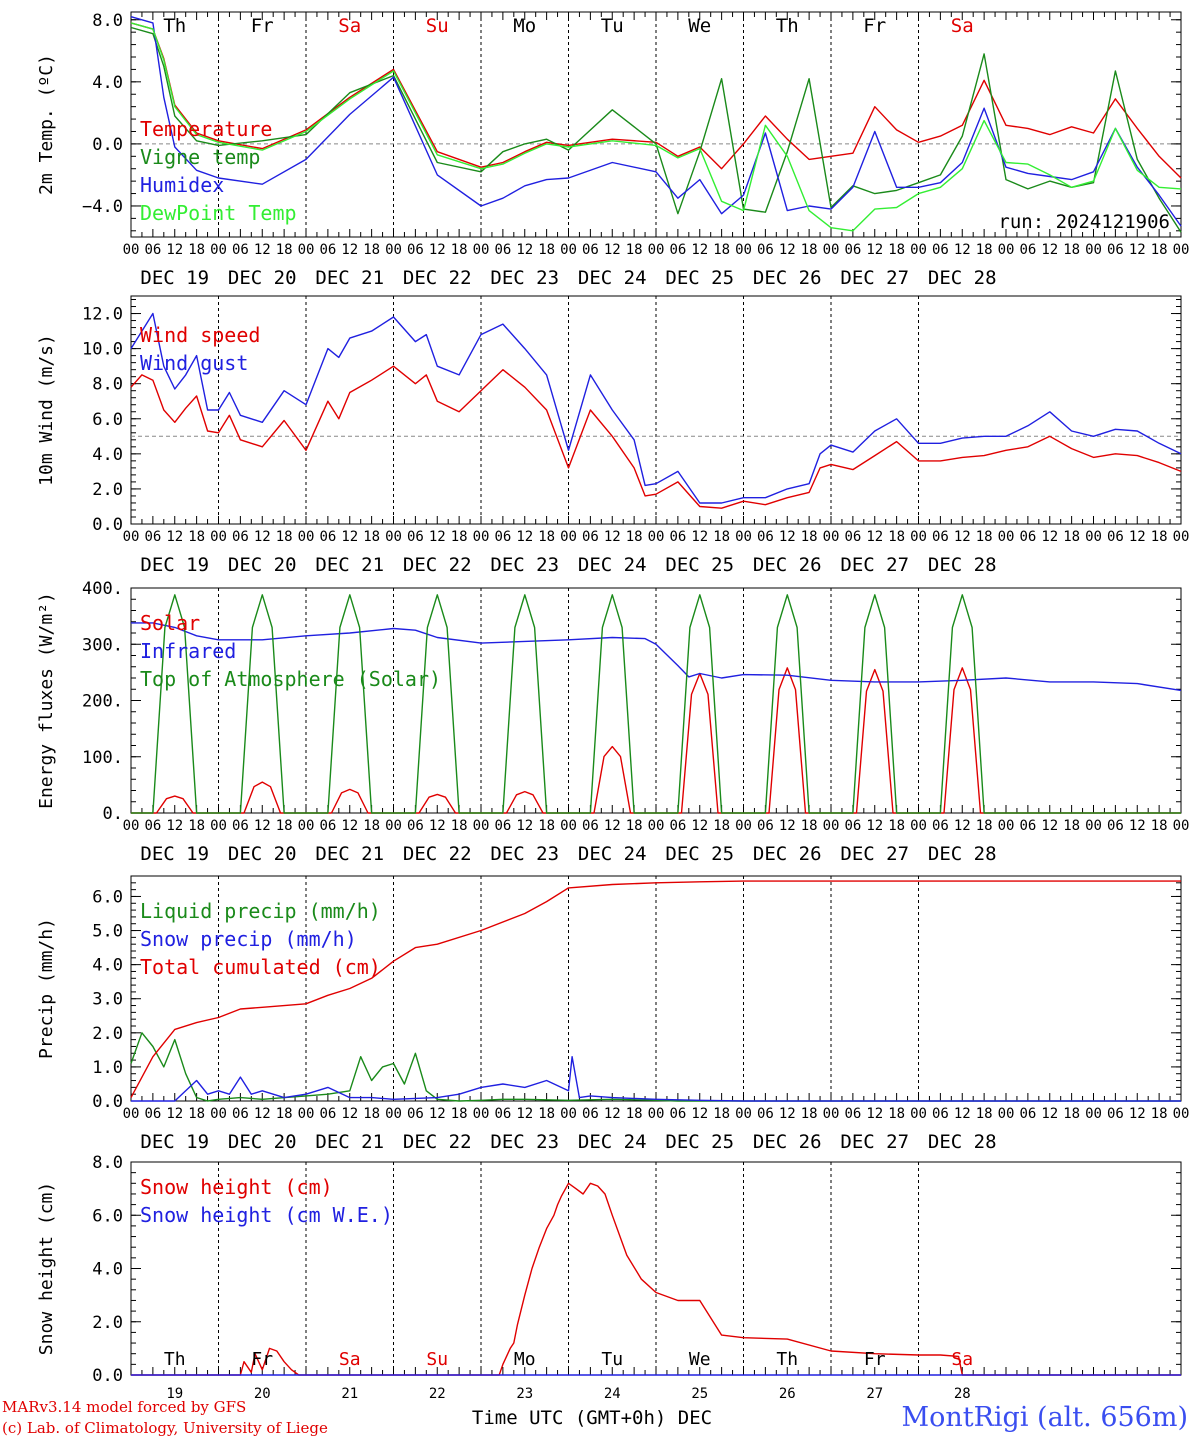 Image resolution: width=1194 pixels, height=1440 pixels. I want to click on legend-entry: Wind gust, so click(194, 363).